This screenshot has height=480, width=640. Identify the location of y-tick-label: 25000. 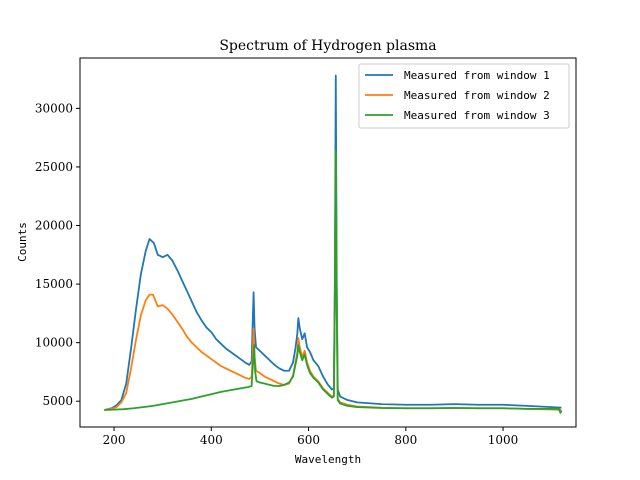
(54, 167).